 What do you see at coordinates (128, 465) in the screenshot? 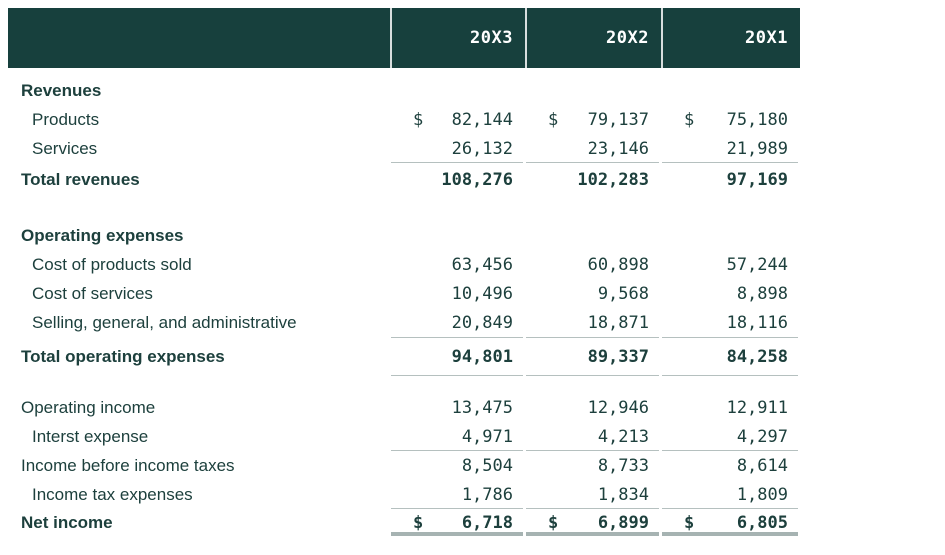
I see `row-label: Income before income taxes` at bounding box center [128, 465].